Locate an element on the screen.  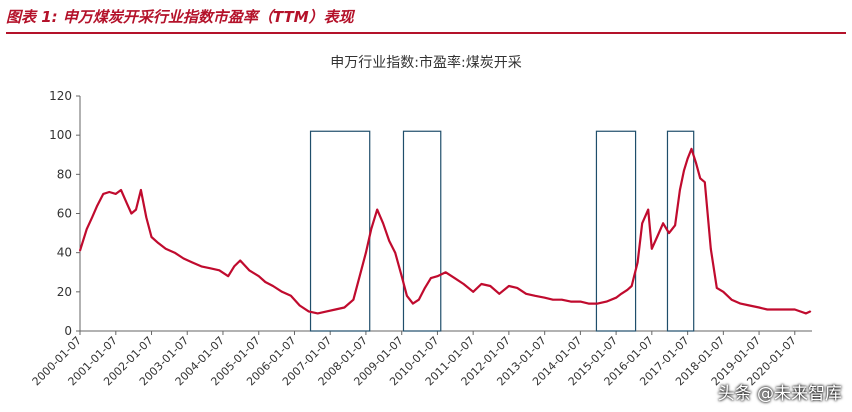
header-rule is located at coordinates (426, 33).